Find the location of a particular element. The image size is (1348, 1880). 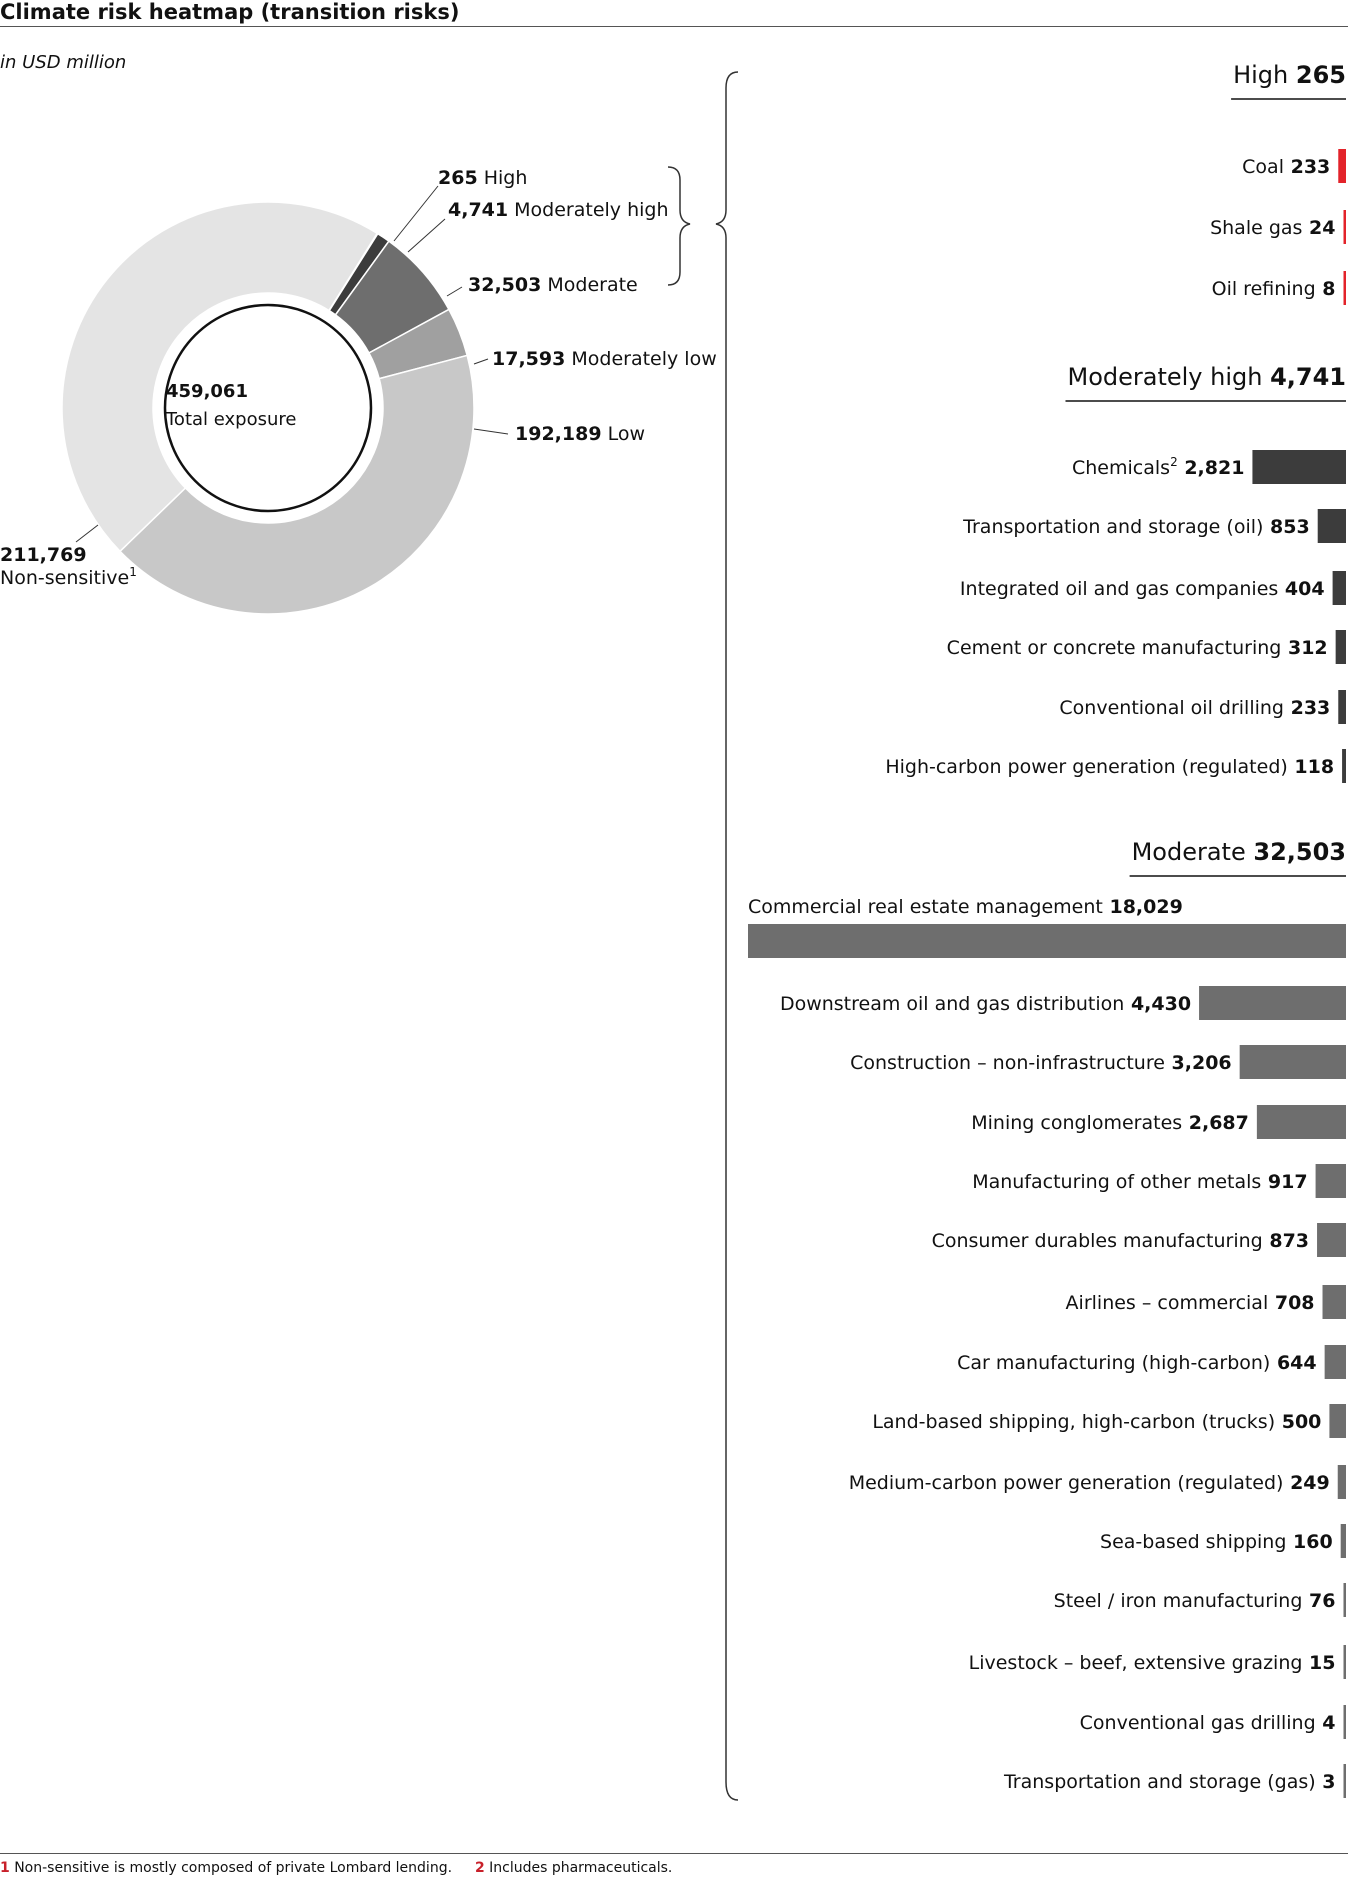

leader-line-high is located at coordinates (416, 213).